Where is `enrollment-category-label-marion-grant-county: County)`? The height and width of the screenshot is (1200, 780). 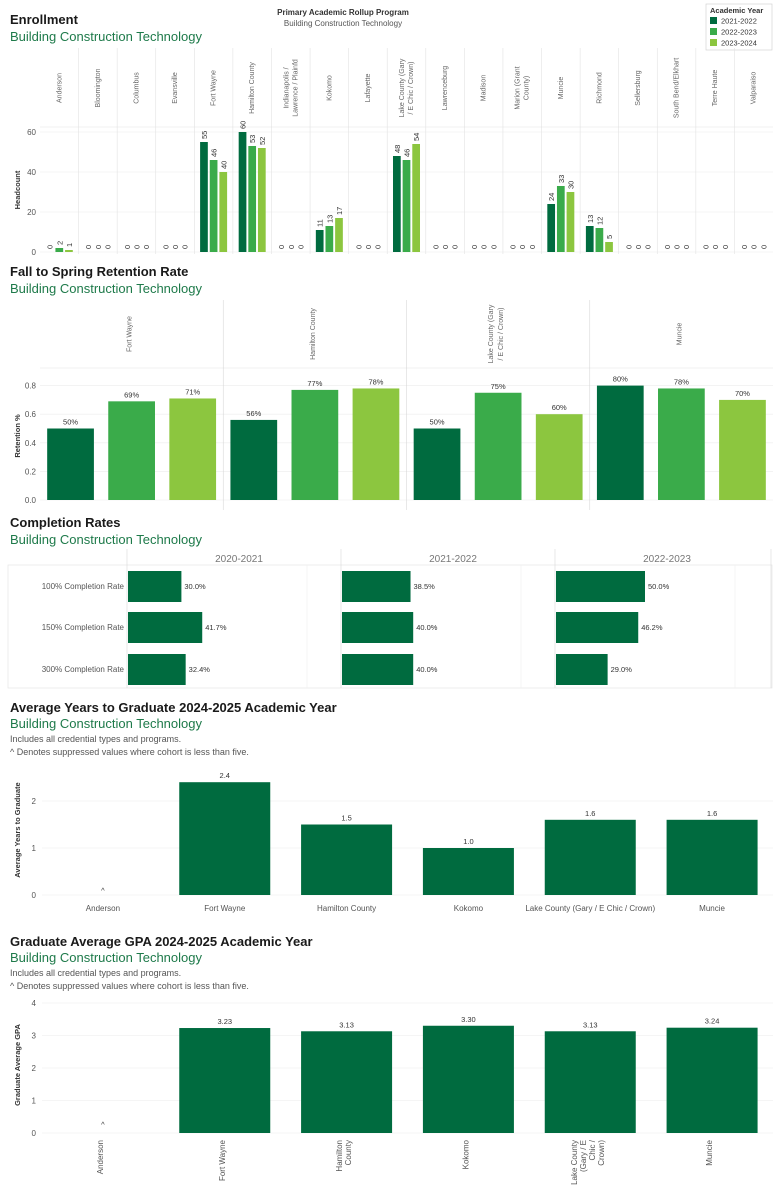
enrollment-category-label-marion-grant-county: County) is located at coordinates (527, 88).